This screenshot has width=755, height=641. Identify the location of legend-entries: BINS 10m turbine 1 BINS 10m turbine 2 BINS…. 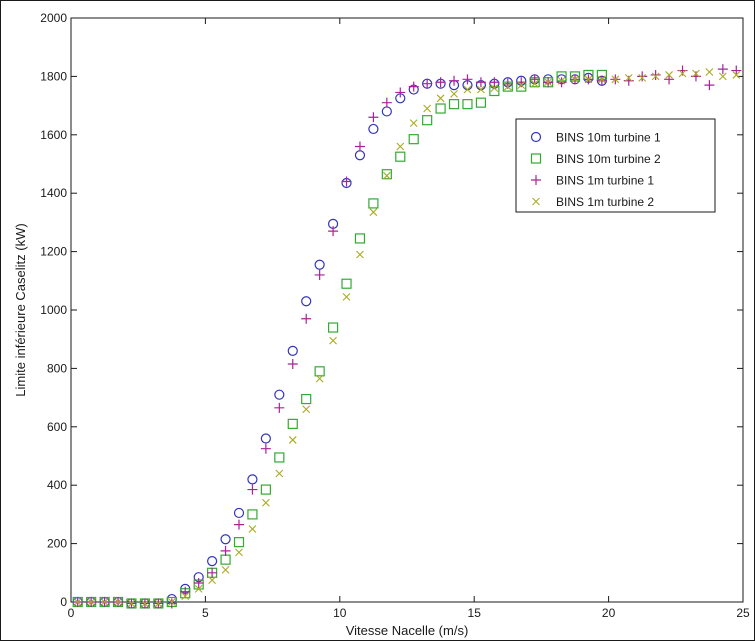
(595, 170).